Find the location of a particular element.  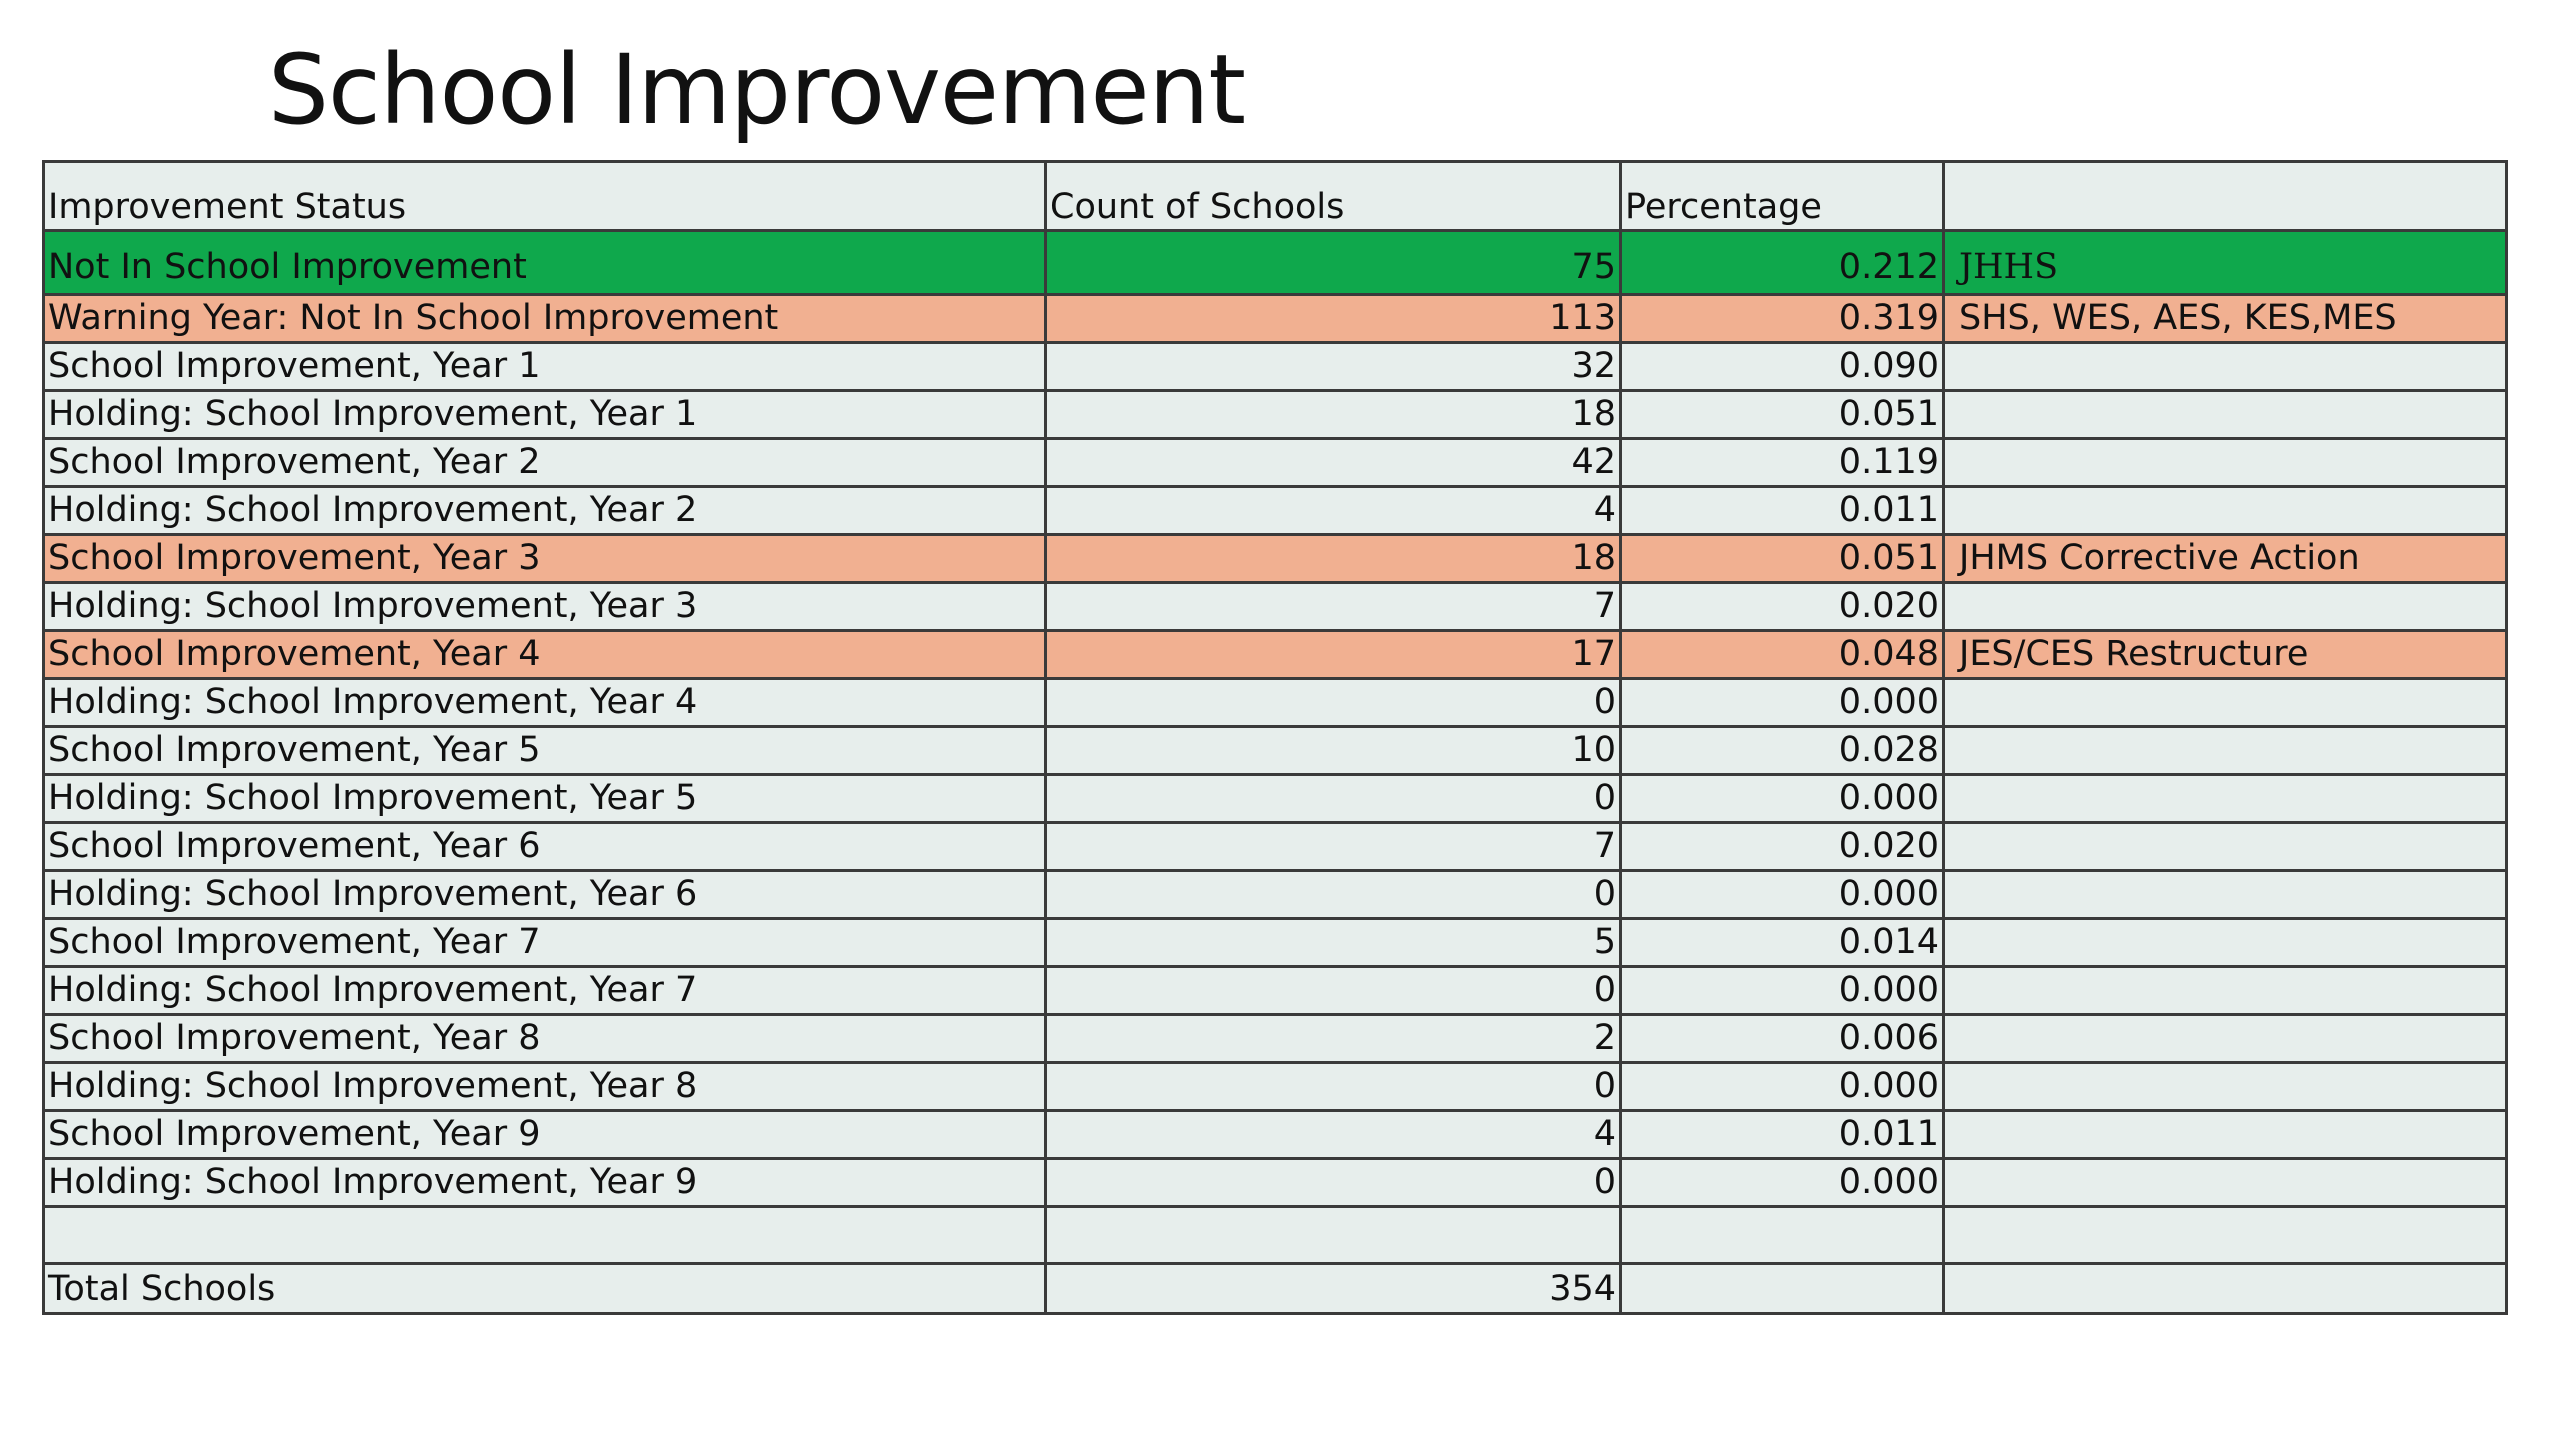

status-cell: Holding: School Improvement, Year 6 is located at coordinates (544, 894).